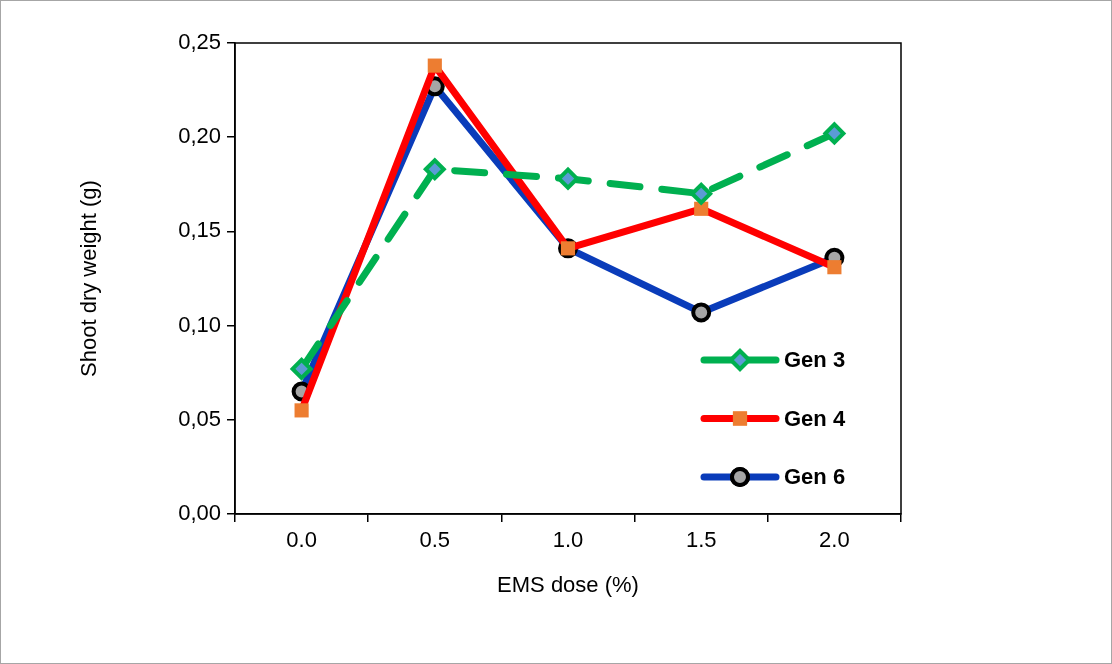 The height and width of the screenshot is (664, 1112). What do you see at coordinates (568, 540) in the screenshot?
I see `x-tick-label: 1.0` at bounding box center [568, 540].